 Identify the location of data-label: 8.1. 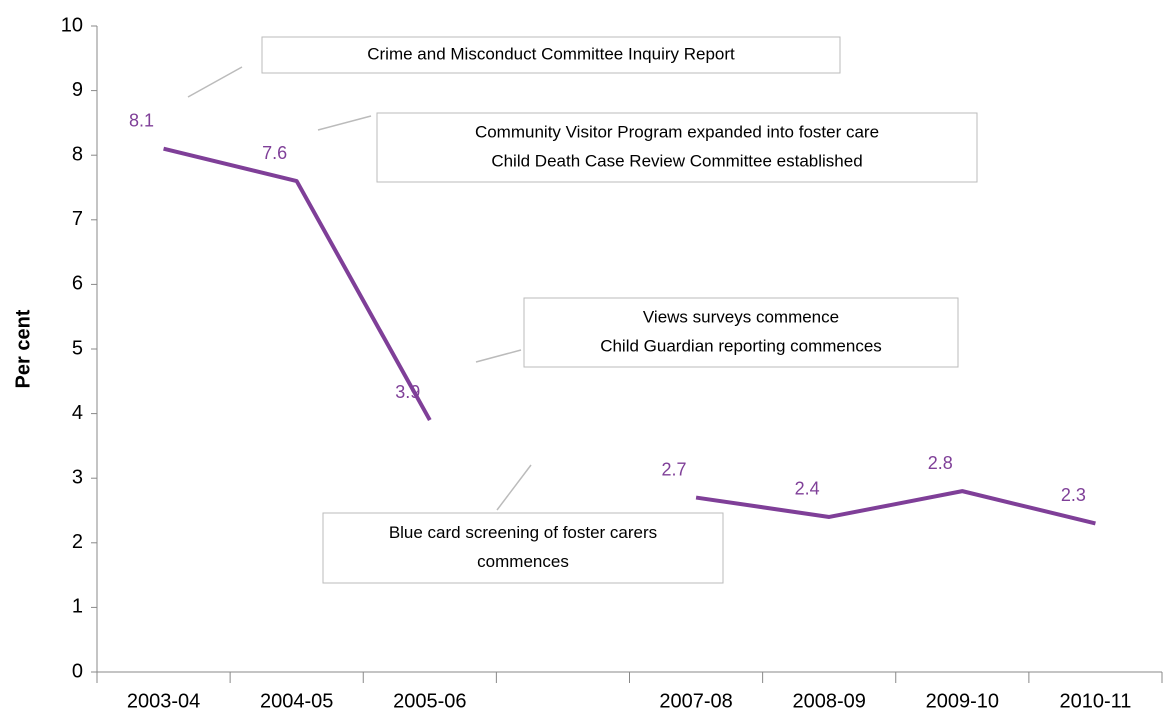
(141, 120).